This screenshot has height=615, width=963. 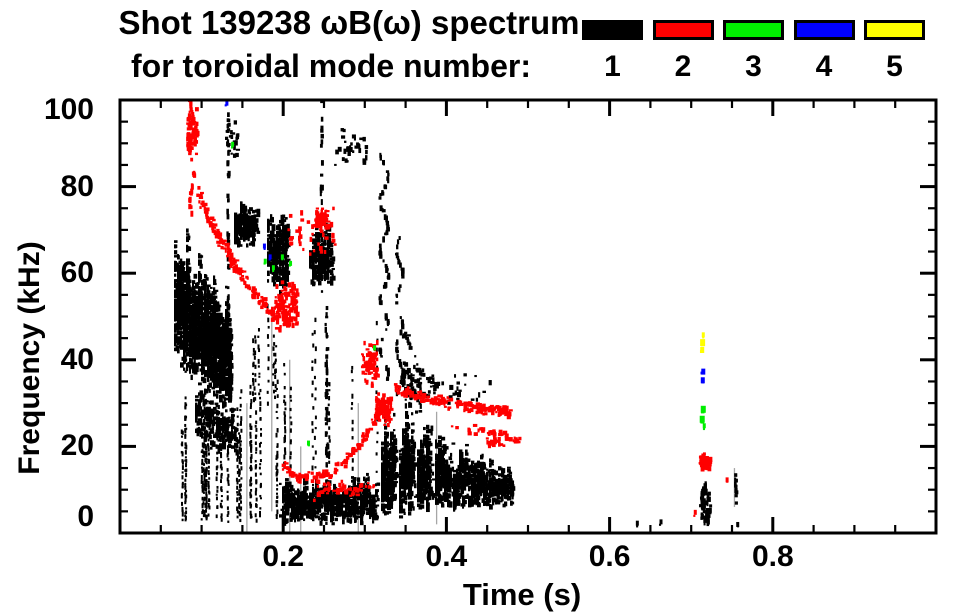 I want to click on y-tick-label-20: 20, so click(x=77, y=446).